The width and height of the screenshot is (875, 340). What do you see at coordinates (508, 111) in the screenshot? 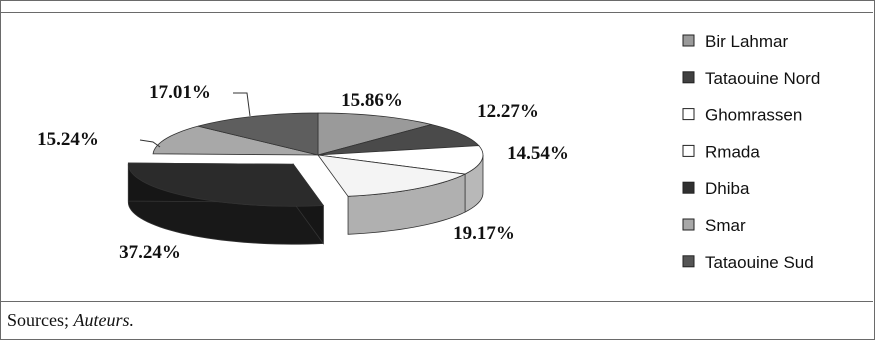
I see `data-label-1: 12.27%` at bounding box center [508, 111].